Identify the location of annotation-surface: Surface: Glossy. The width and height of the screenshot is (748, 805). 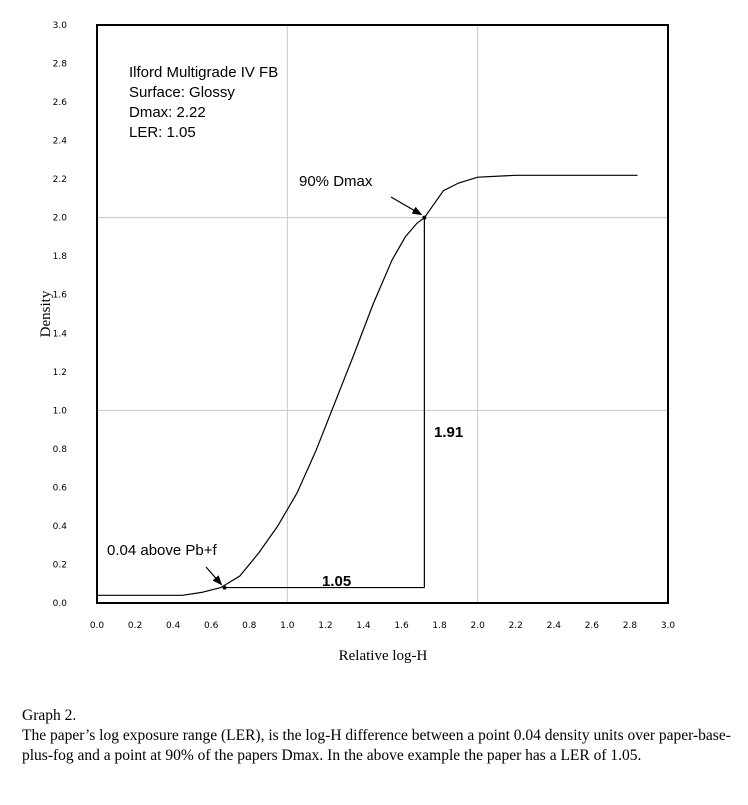
(182, 92).